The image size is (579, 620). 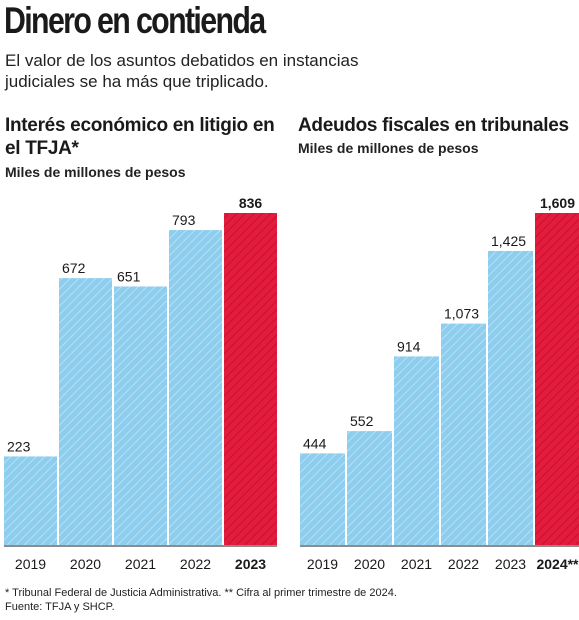 I want to click on page-title: Dinero en contienda, so click(x=135, y=20).